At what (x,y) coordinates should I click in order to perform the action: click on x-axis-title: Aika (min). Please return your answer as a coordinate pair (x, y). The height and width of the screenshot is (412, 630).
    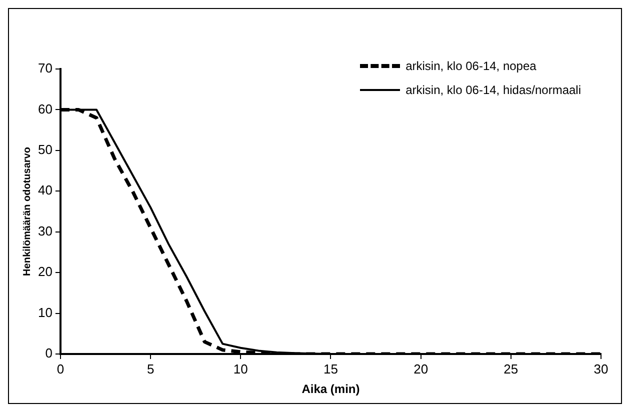
    Looking at the image, I should click on (331, 389).